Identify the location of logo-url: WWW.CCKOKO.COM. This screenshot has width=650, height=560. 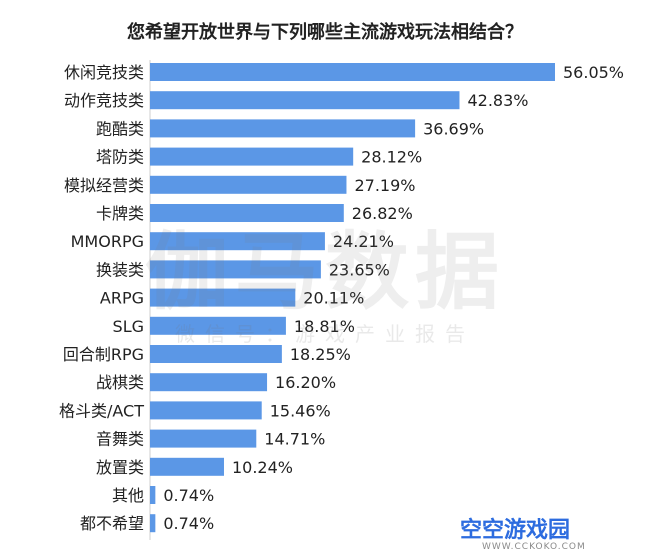
(534, 547).